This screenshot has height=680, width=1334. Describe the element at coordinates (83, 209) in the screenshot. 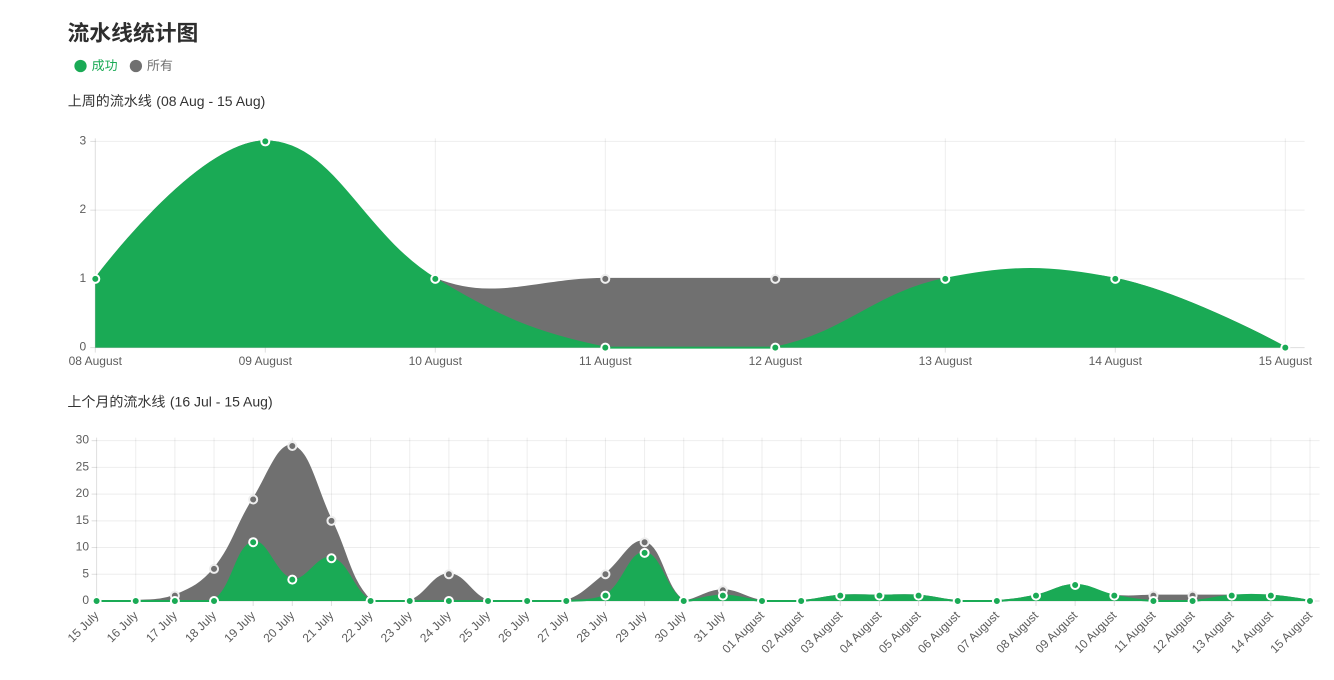

I see `svg-text: 2` at that location.